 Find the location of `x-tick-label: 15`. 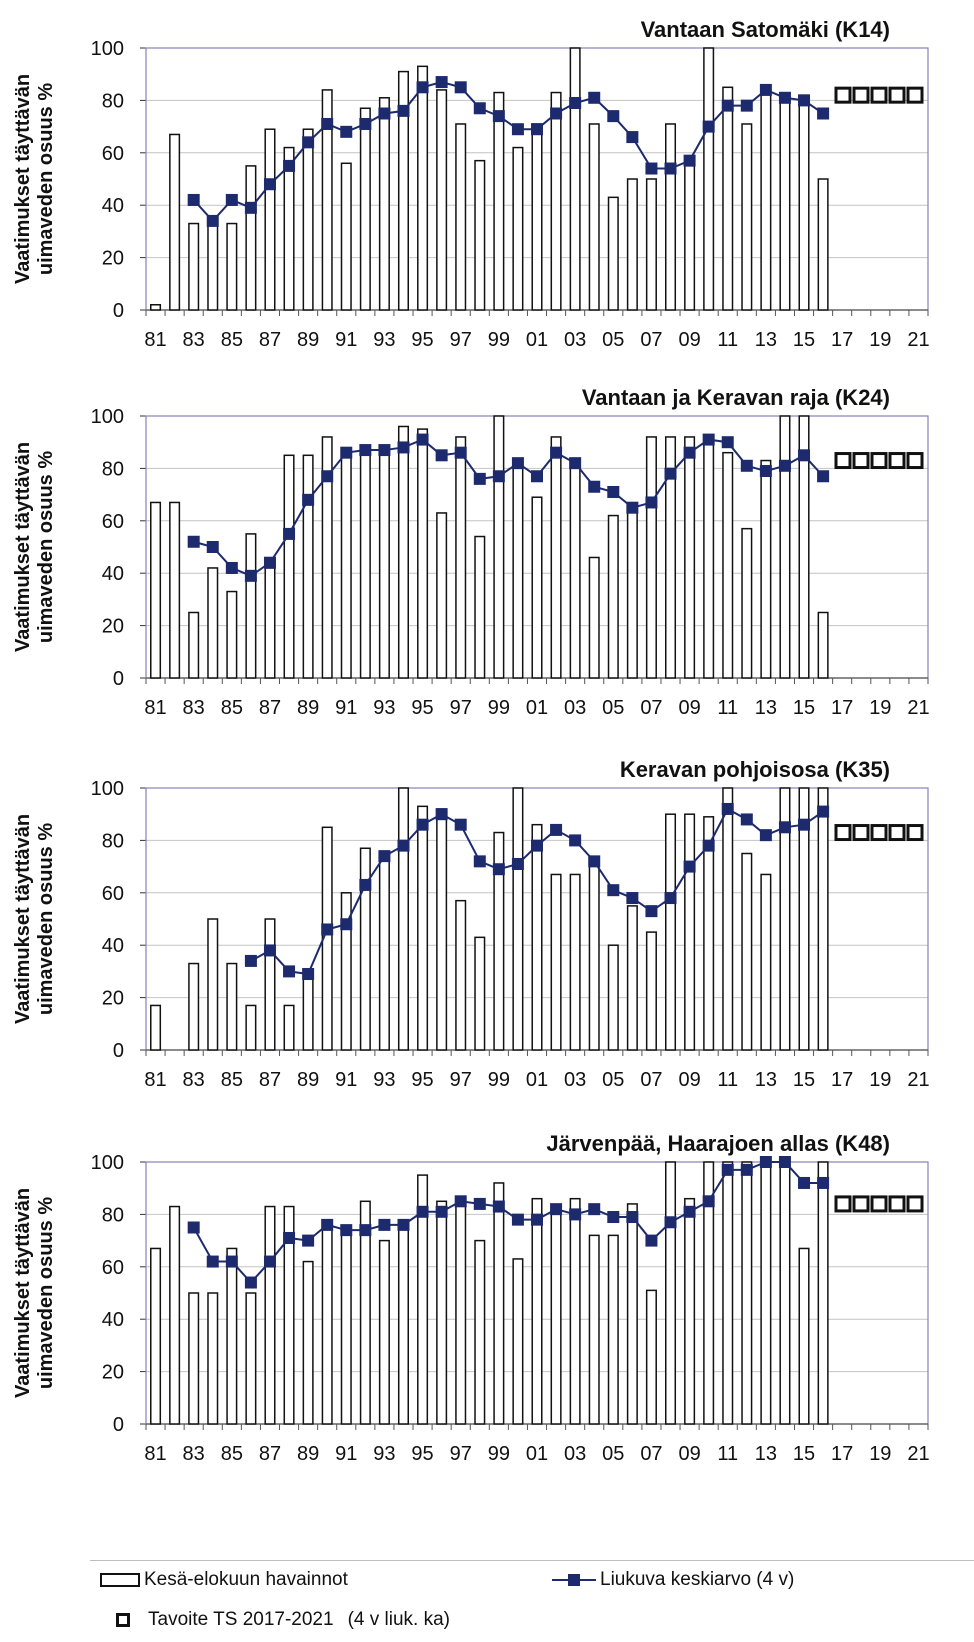

x-tick-label: 15 is located at coordinates (804, 340).